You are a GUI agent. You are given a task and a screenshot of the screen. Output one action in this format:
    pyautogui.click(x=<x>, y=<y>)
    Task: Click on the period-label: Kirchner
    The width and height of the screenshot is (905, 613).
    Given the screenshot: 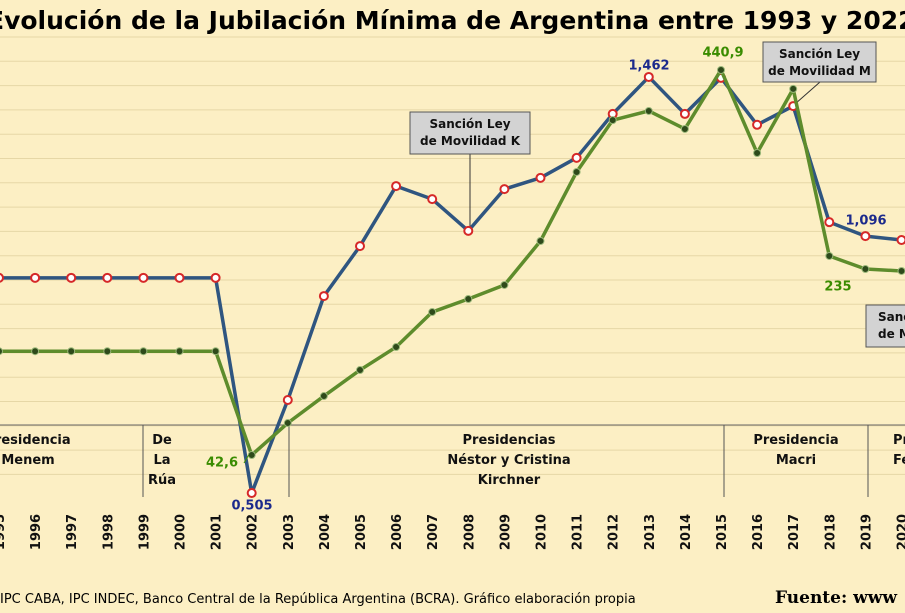 What is the action you would take?
    pyautogui.click(x=509, y=480)
    